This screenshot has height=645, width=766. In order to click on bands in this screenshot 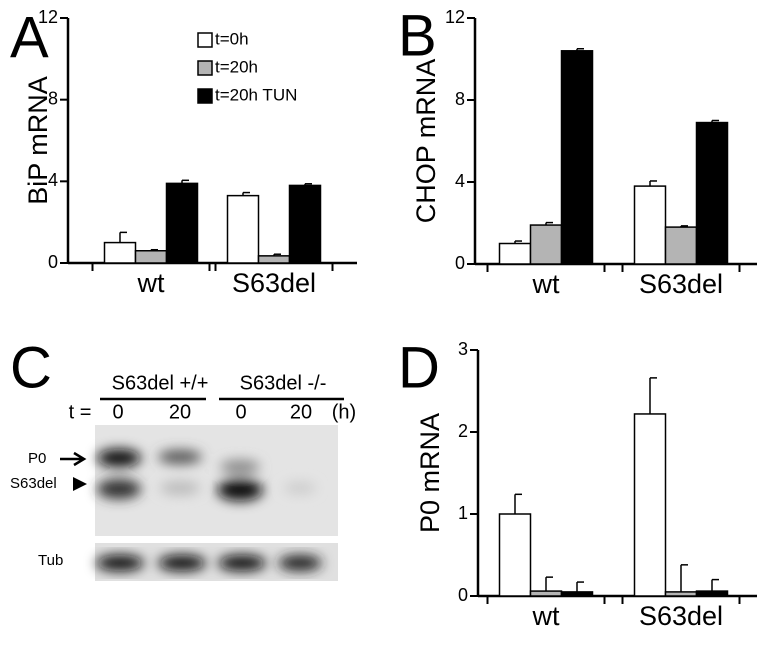, I will do `click(206, 475)`.